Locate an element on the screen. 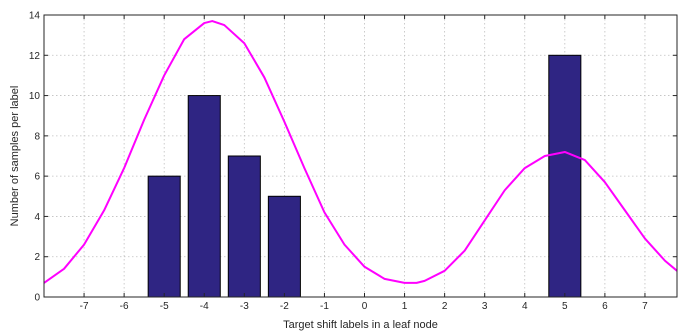 This screenshot has width=678, height=331. x-tick-label: -1 is located at coordinates (324, 306).